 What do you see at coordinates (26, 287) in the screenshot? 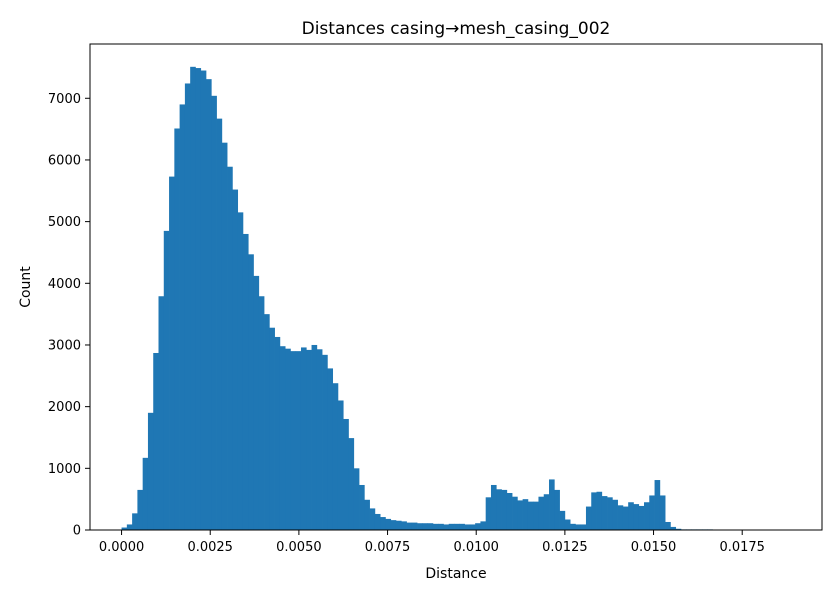
I see `y-axis-label: Count` at bounding box center [26, 287].